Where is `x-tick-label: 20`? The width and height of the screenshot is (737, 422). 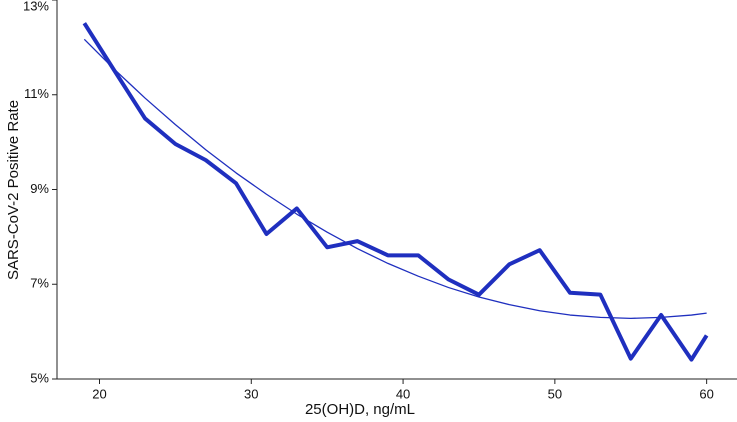 x-tick-label: 20 is located at coordinates (99, 393).